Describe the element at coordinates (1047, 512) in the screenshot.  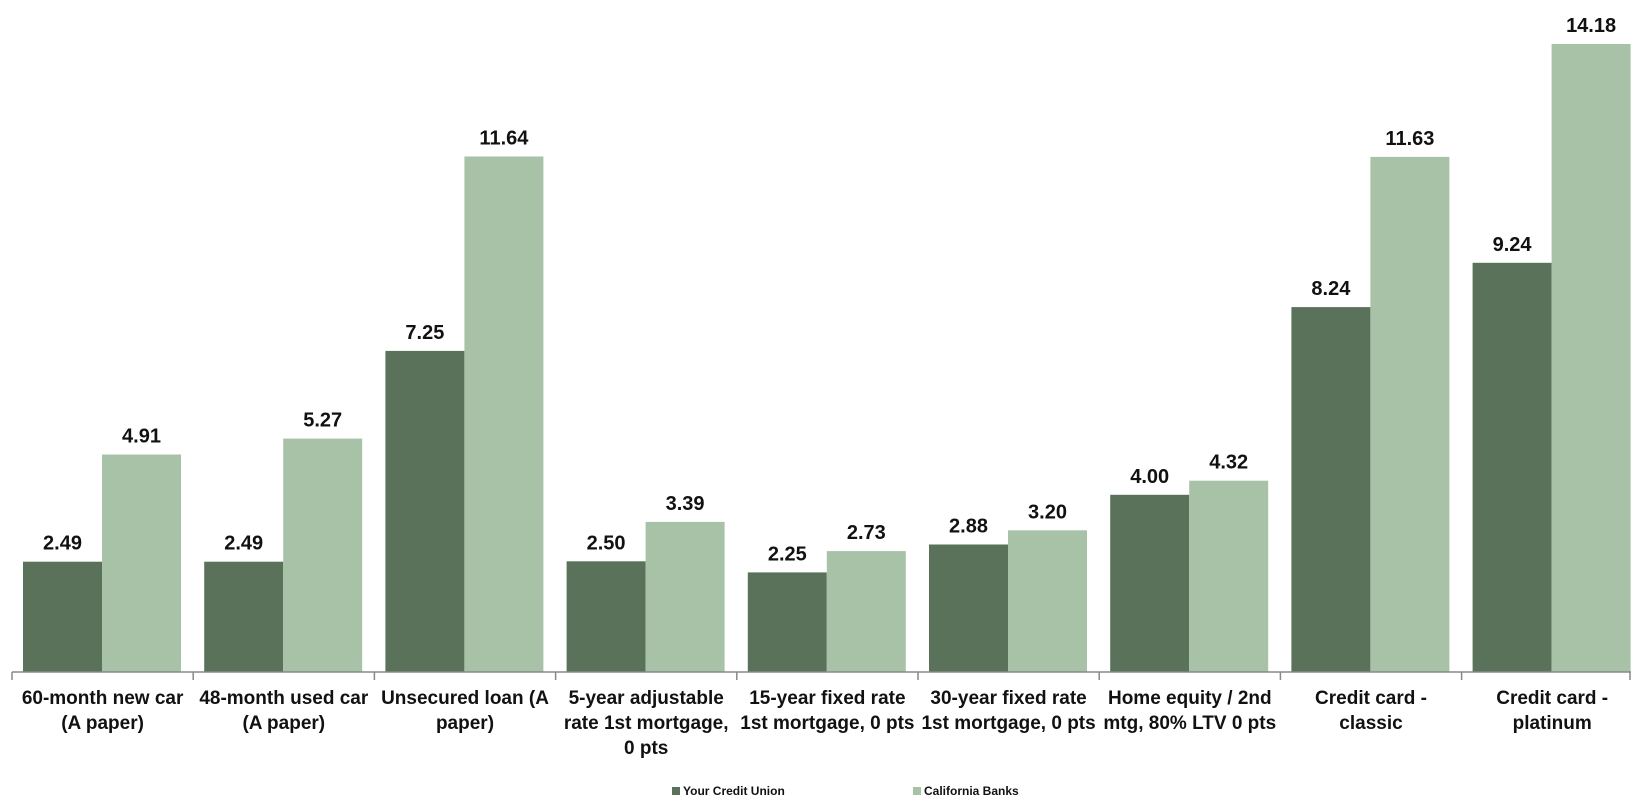
I see `value-label: 3.20` at that location.